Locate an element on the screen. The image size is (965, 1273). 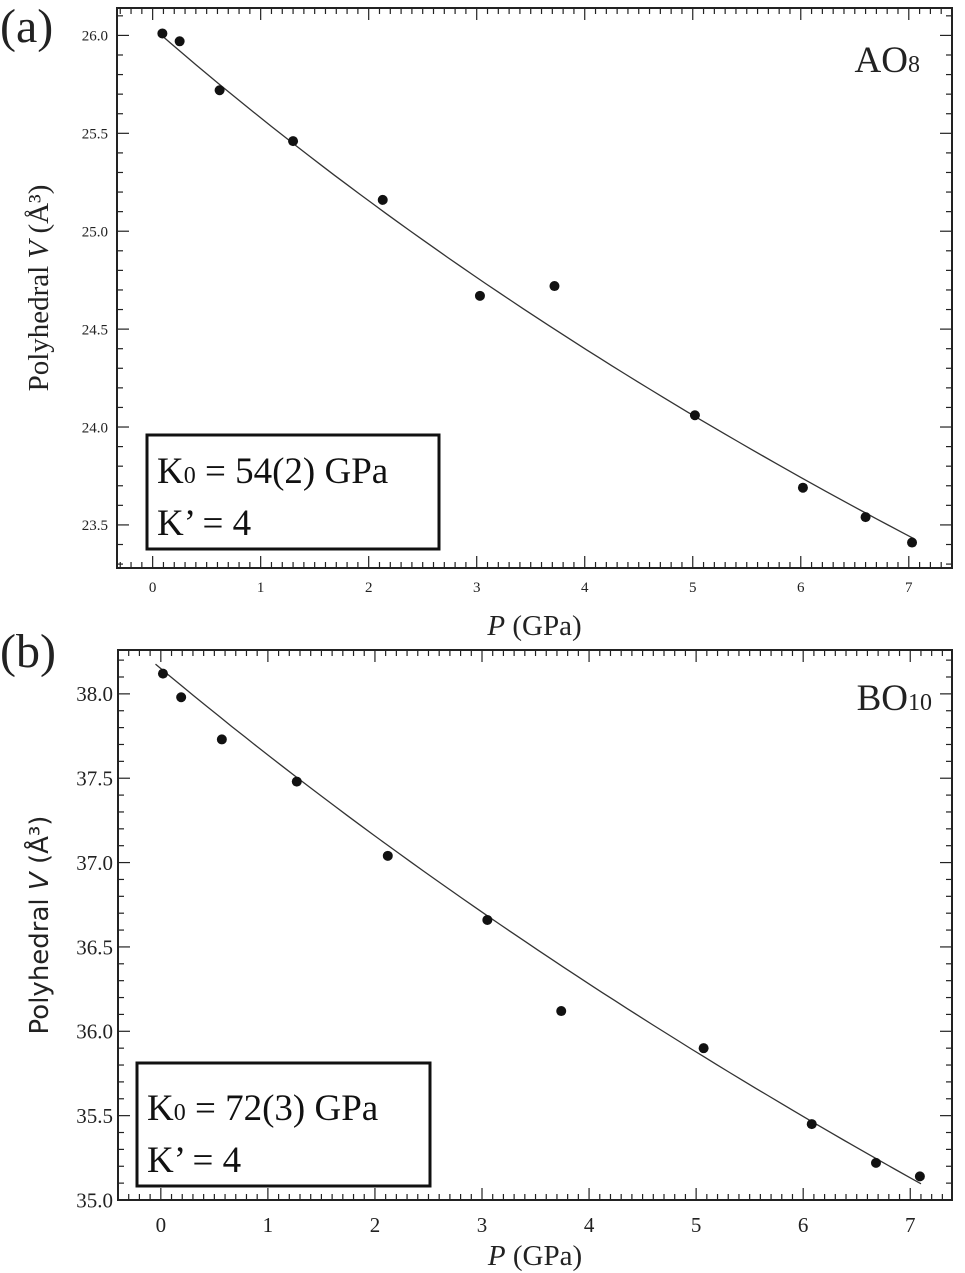
y-tick-label: 35.5 is located at coordinates (94, 1116).